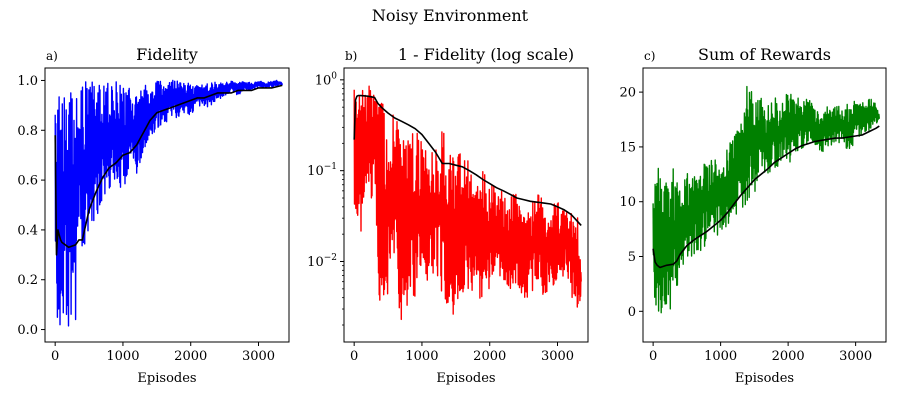 This screenshot has height=400, width=900. I want to click on panel-title: Sum of Rewards, so click(764, 54).